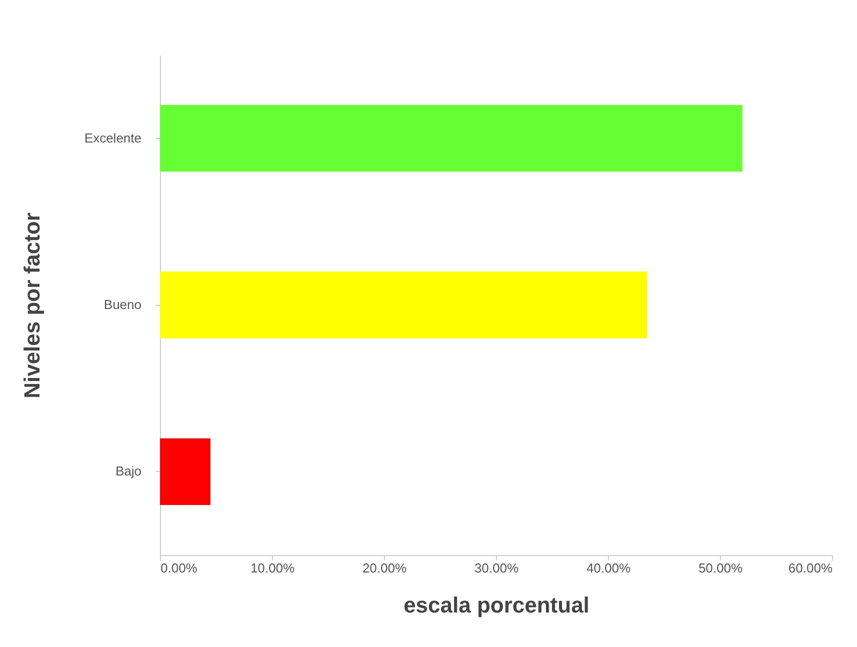  I want to click on y-tick-label: Bajo, so click(128, 471).